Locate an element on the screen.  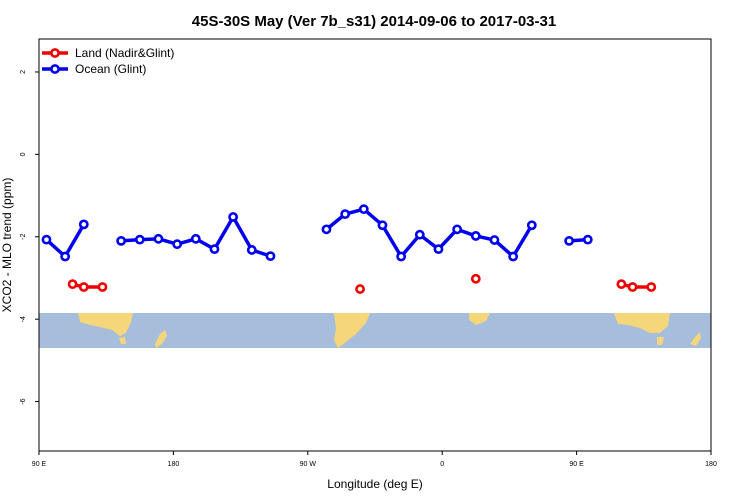
map-land is located at coordinates (389, 330).